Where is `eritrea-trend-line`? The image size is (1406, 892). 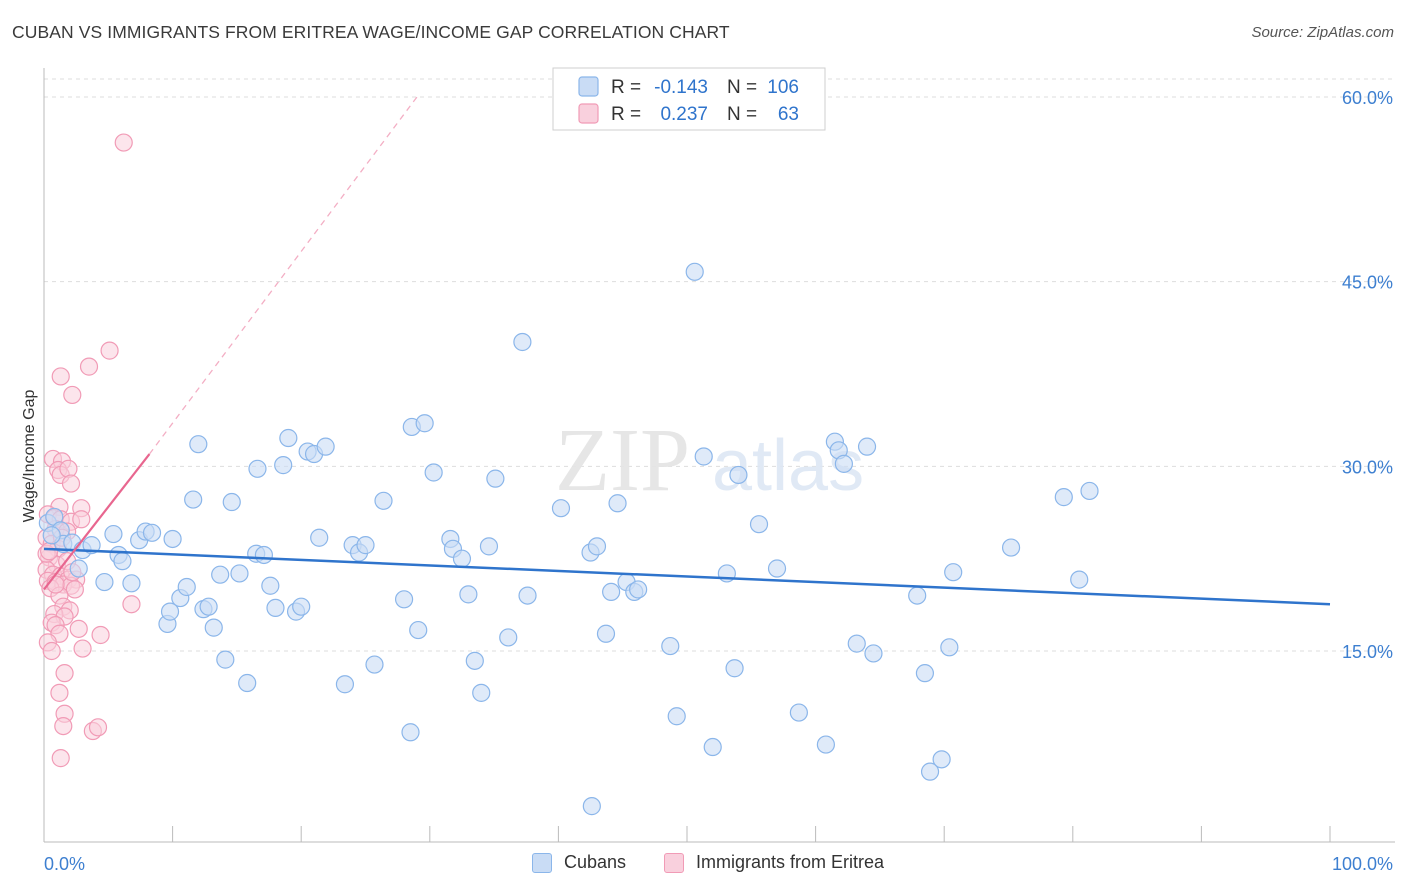
eritrea-trend-line is located at coordinates (97, 522).